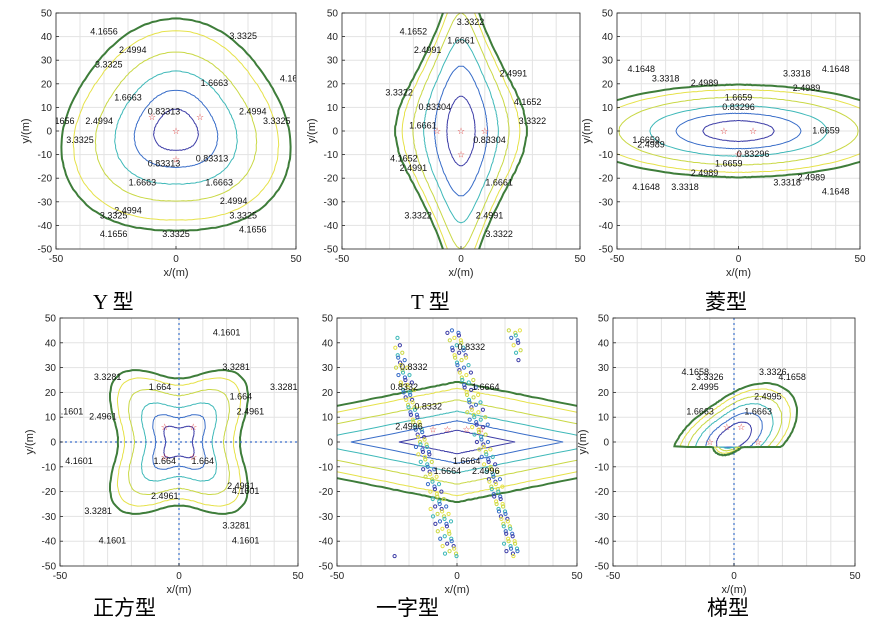 This screenshot has width=891, height=622. I want to click on contour-label: 3.3318, so click(685, 187).